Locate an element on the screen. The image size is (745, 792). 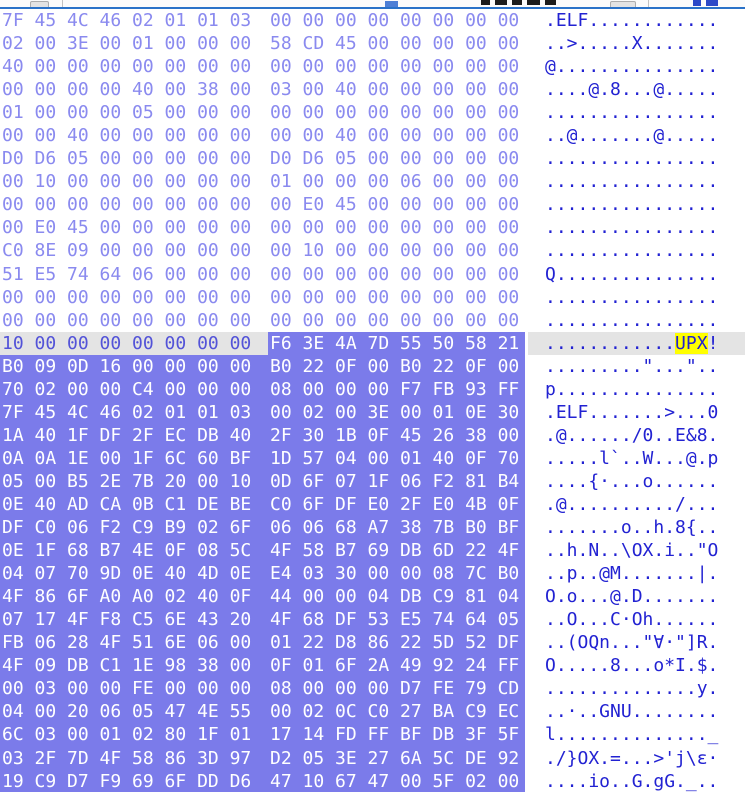
ascii-column: .@....../0..E&8. is located at coordinates (632, 435).